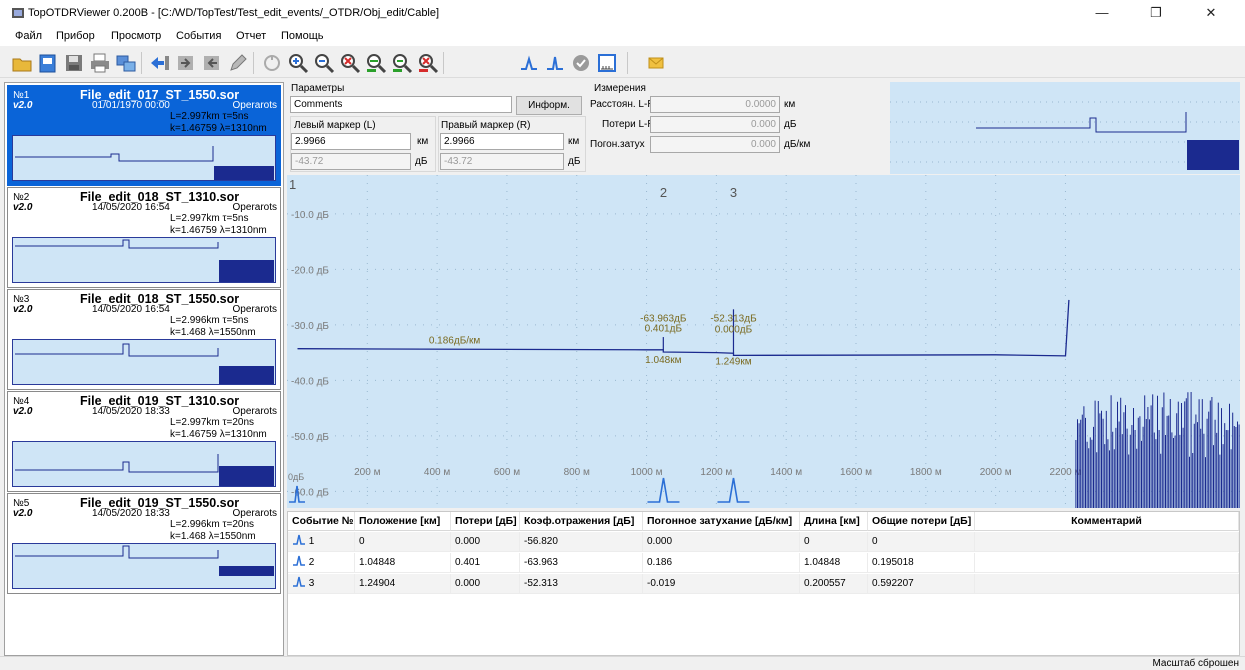  I want to click on file-date: 14/05/2020 16:54, so click(131, 309).